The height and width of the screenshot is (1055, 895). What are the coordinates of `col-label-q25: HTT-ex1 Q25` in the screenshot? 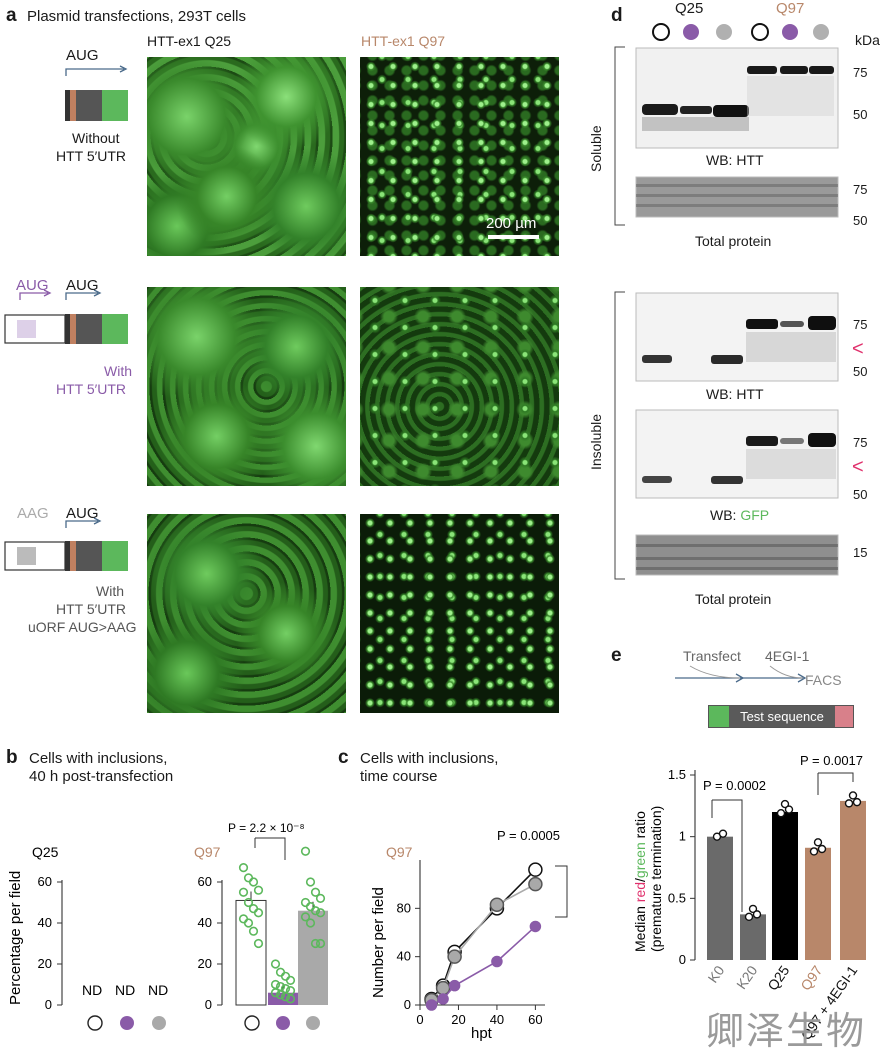 It's located at (189, 41).